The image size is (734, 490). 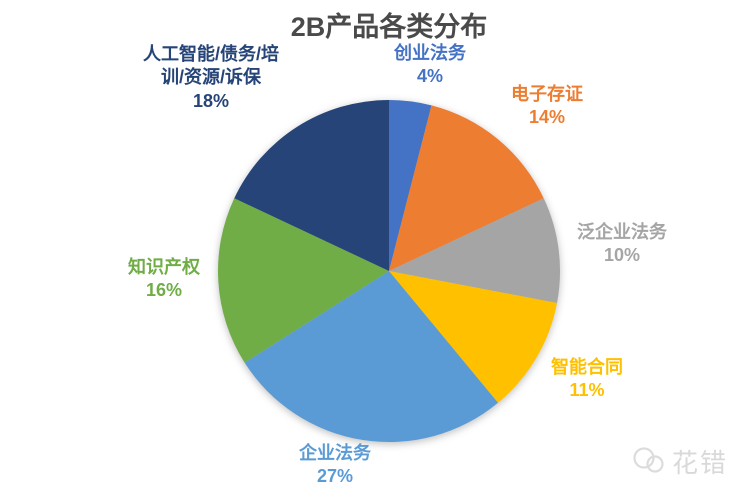 I want to click on pie-label-name: 知识产权, so click(x=164, y=267).